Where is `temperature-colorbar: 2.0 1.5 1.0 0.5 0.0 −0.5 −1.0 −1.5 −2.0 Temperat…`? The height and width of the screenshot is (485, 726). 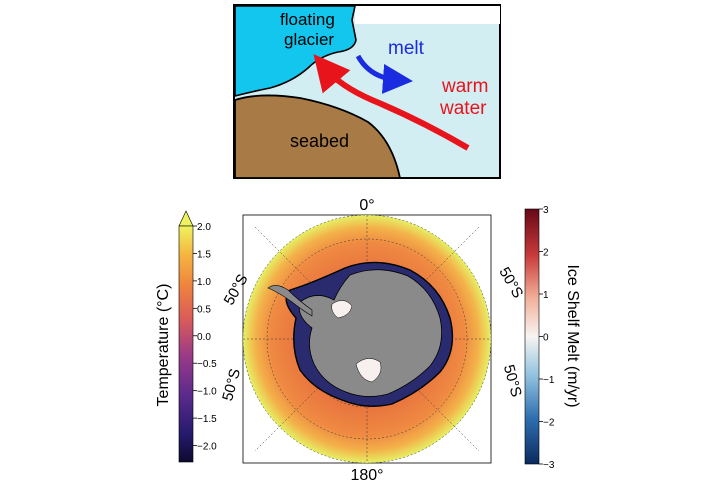 temperature-colorbar: 2.0 1.5 1.0 0.5 0.0 −0.5 −1.0 −1.5 −2.0 Temperat… is located at coordinates (186, 336).